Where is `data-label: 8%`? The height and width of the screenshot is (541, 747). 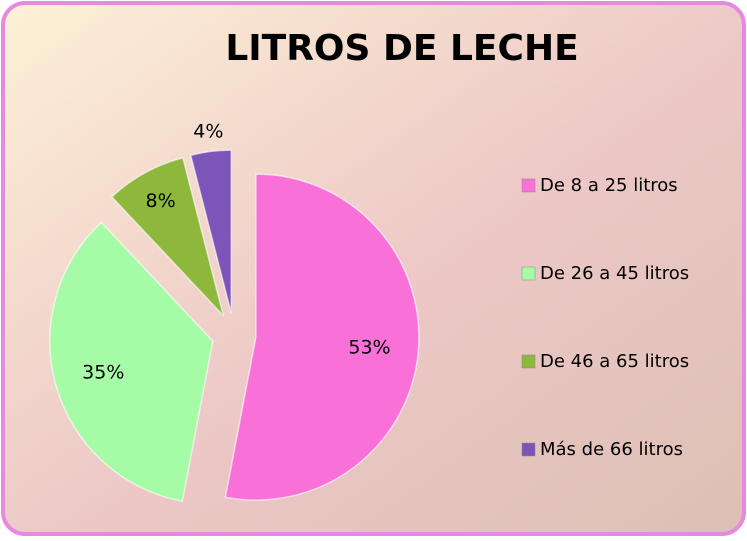 data-label: 8% is located at coordinates (161, 201).